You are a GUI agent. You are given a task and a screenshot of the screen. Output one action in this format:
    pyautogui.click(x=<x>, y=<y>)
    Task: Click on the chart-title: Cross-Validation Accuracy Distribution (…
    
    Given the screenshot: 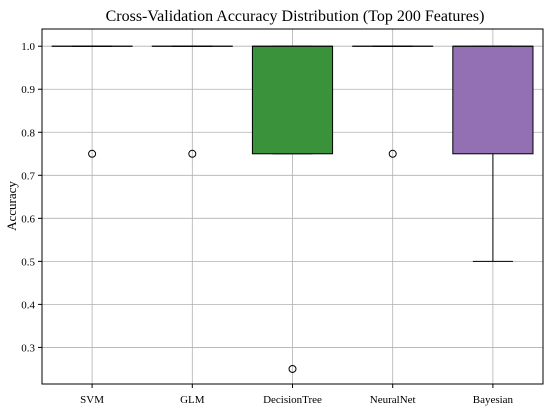 What is the action you would take?
    pyautogui.click(x=295, y=16)
    